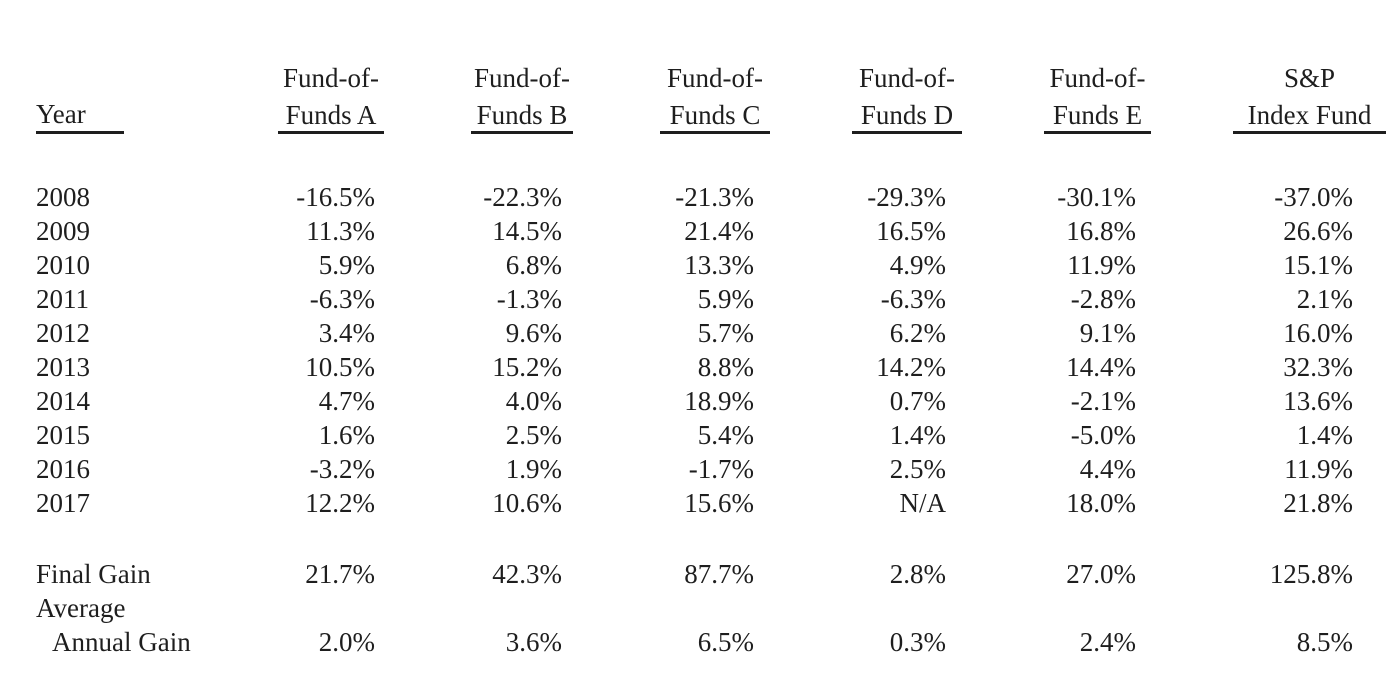 This screenshot has width=1400, height=696. What do you see at coordinates (533, 469) in the screenshot?
I see `cell-fund-b: 1.9%` at bounding box center [533, 469].